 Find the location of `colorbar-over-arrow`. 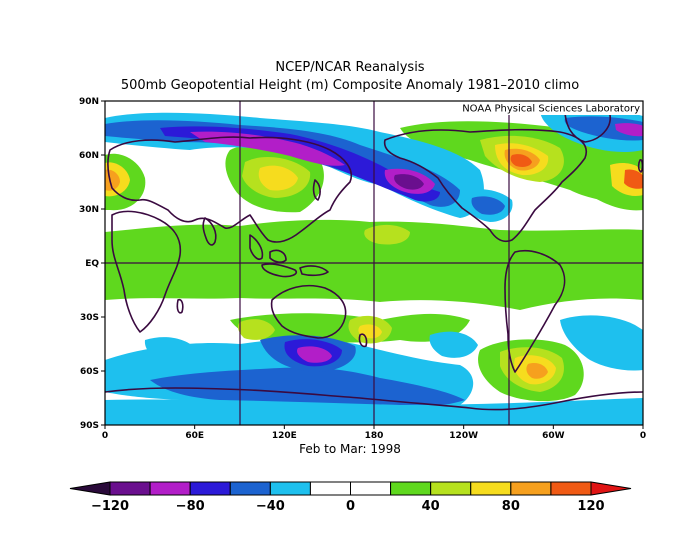

colorbar-over-arrow is located at coordinates (611, 488).